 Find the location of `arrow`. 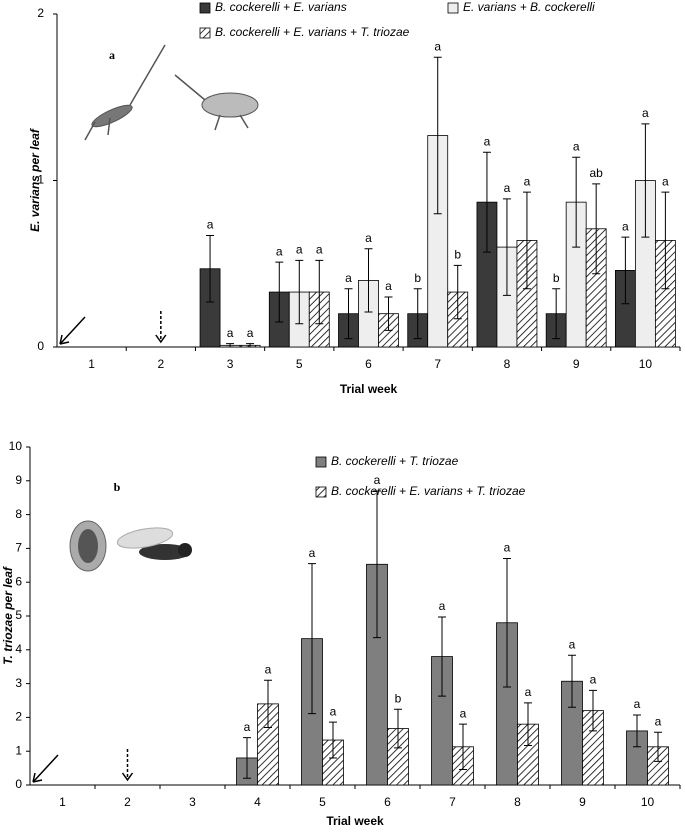

arrow is located at coordinates (46, 768).